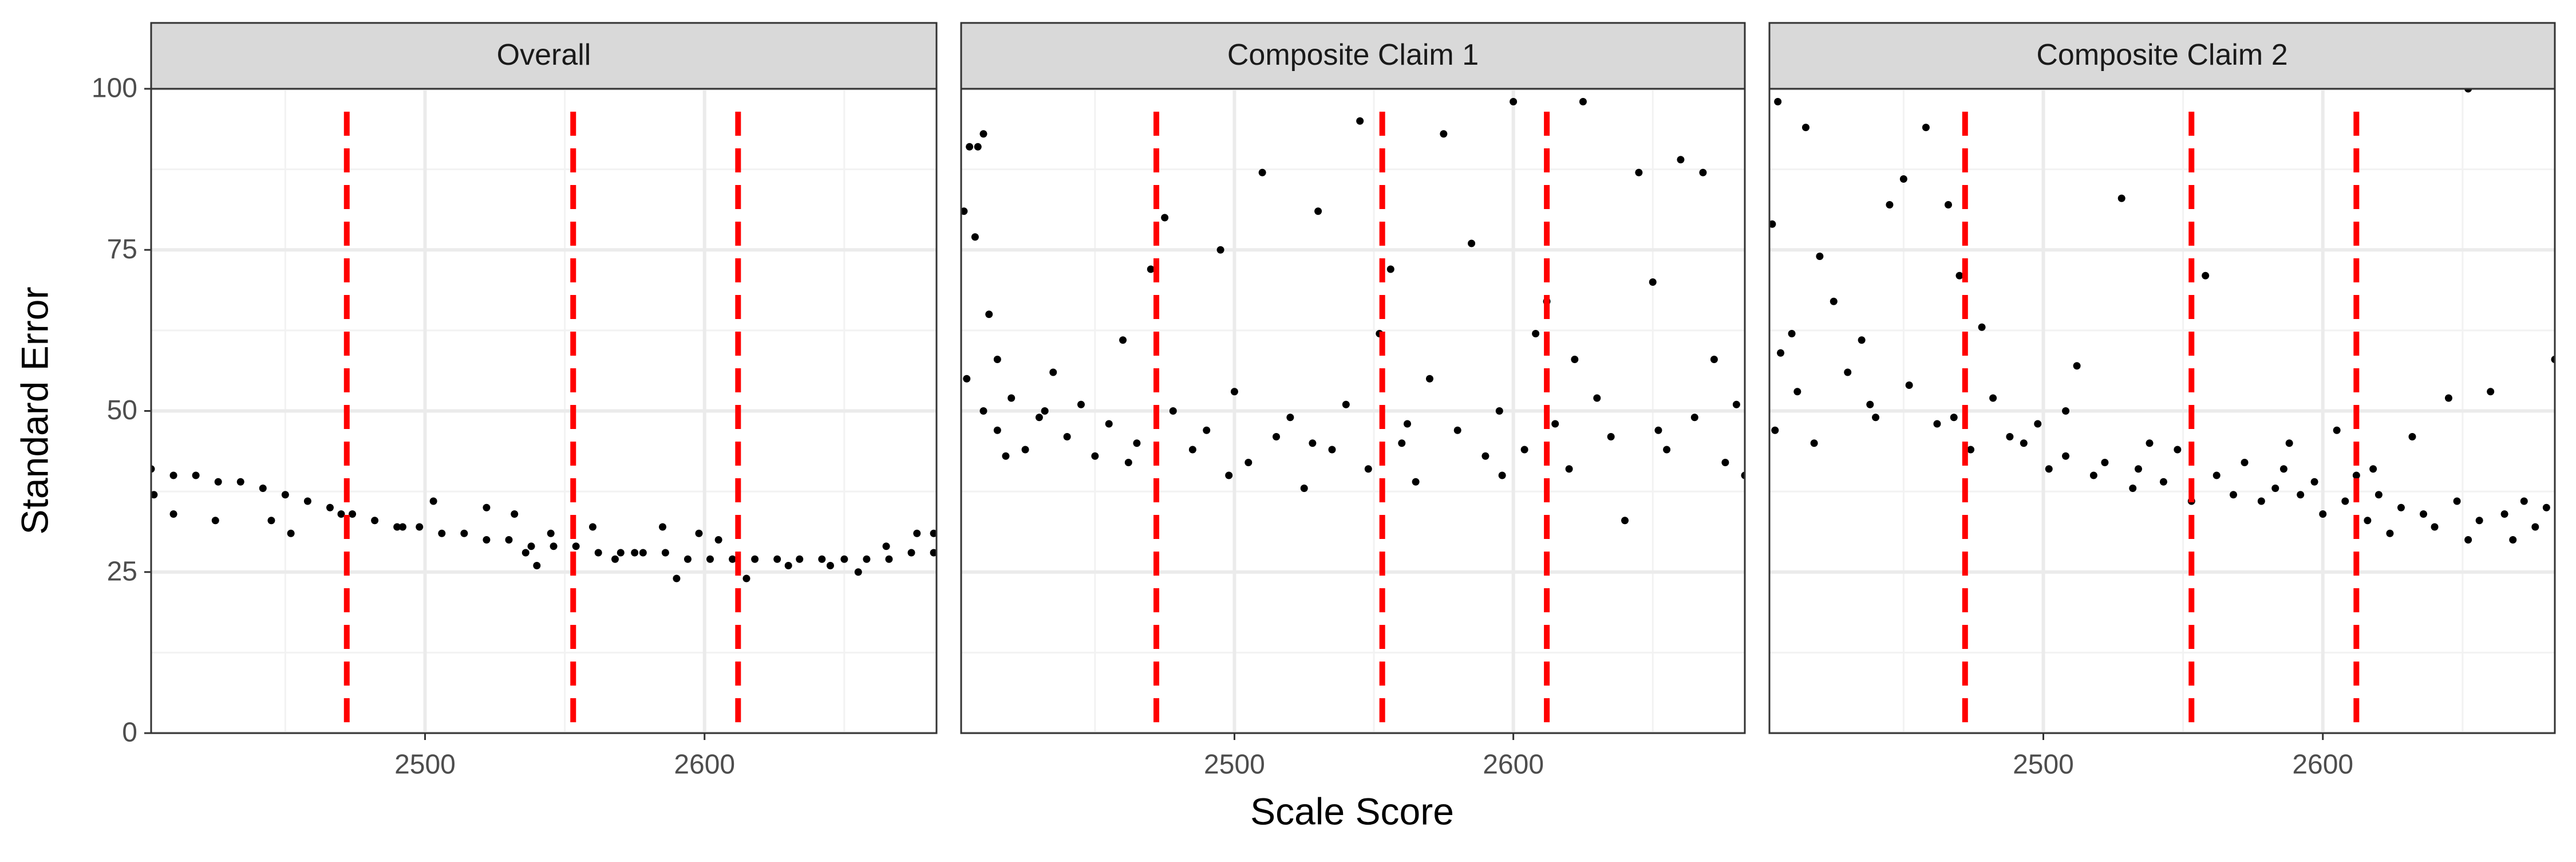 The image size is (2576, 862). I want to click on y-tick-label: 100, so click(114, 88).